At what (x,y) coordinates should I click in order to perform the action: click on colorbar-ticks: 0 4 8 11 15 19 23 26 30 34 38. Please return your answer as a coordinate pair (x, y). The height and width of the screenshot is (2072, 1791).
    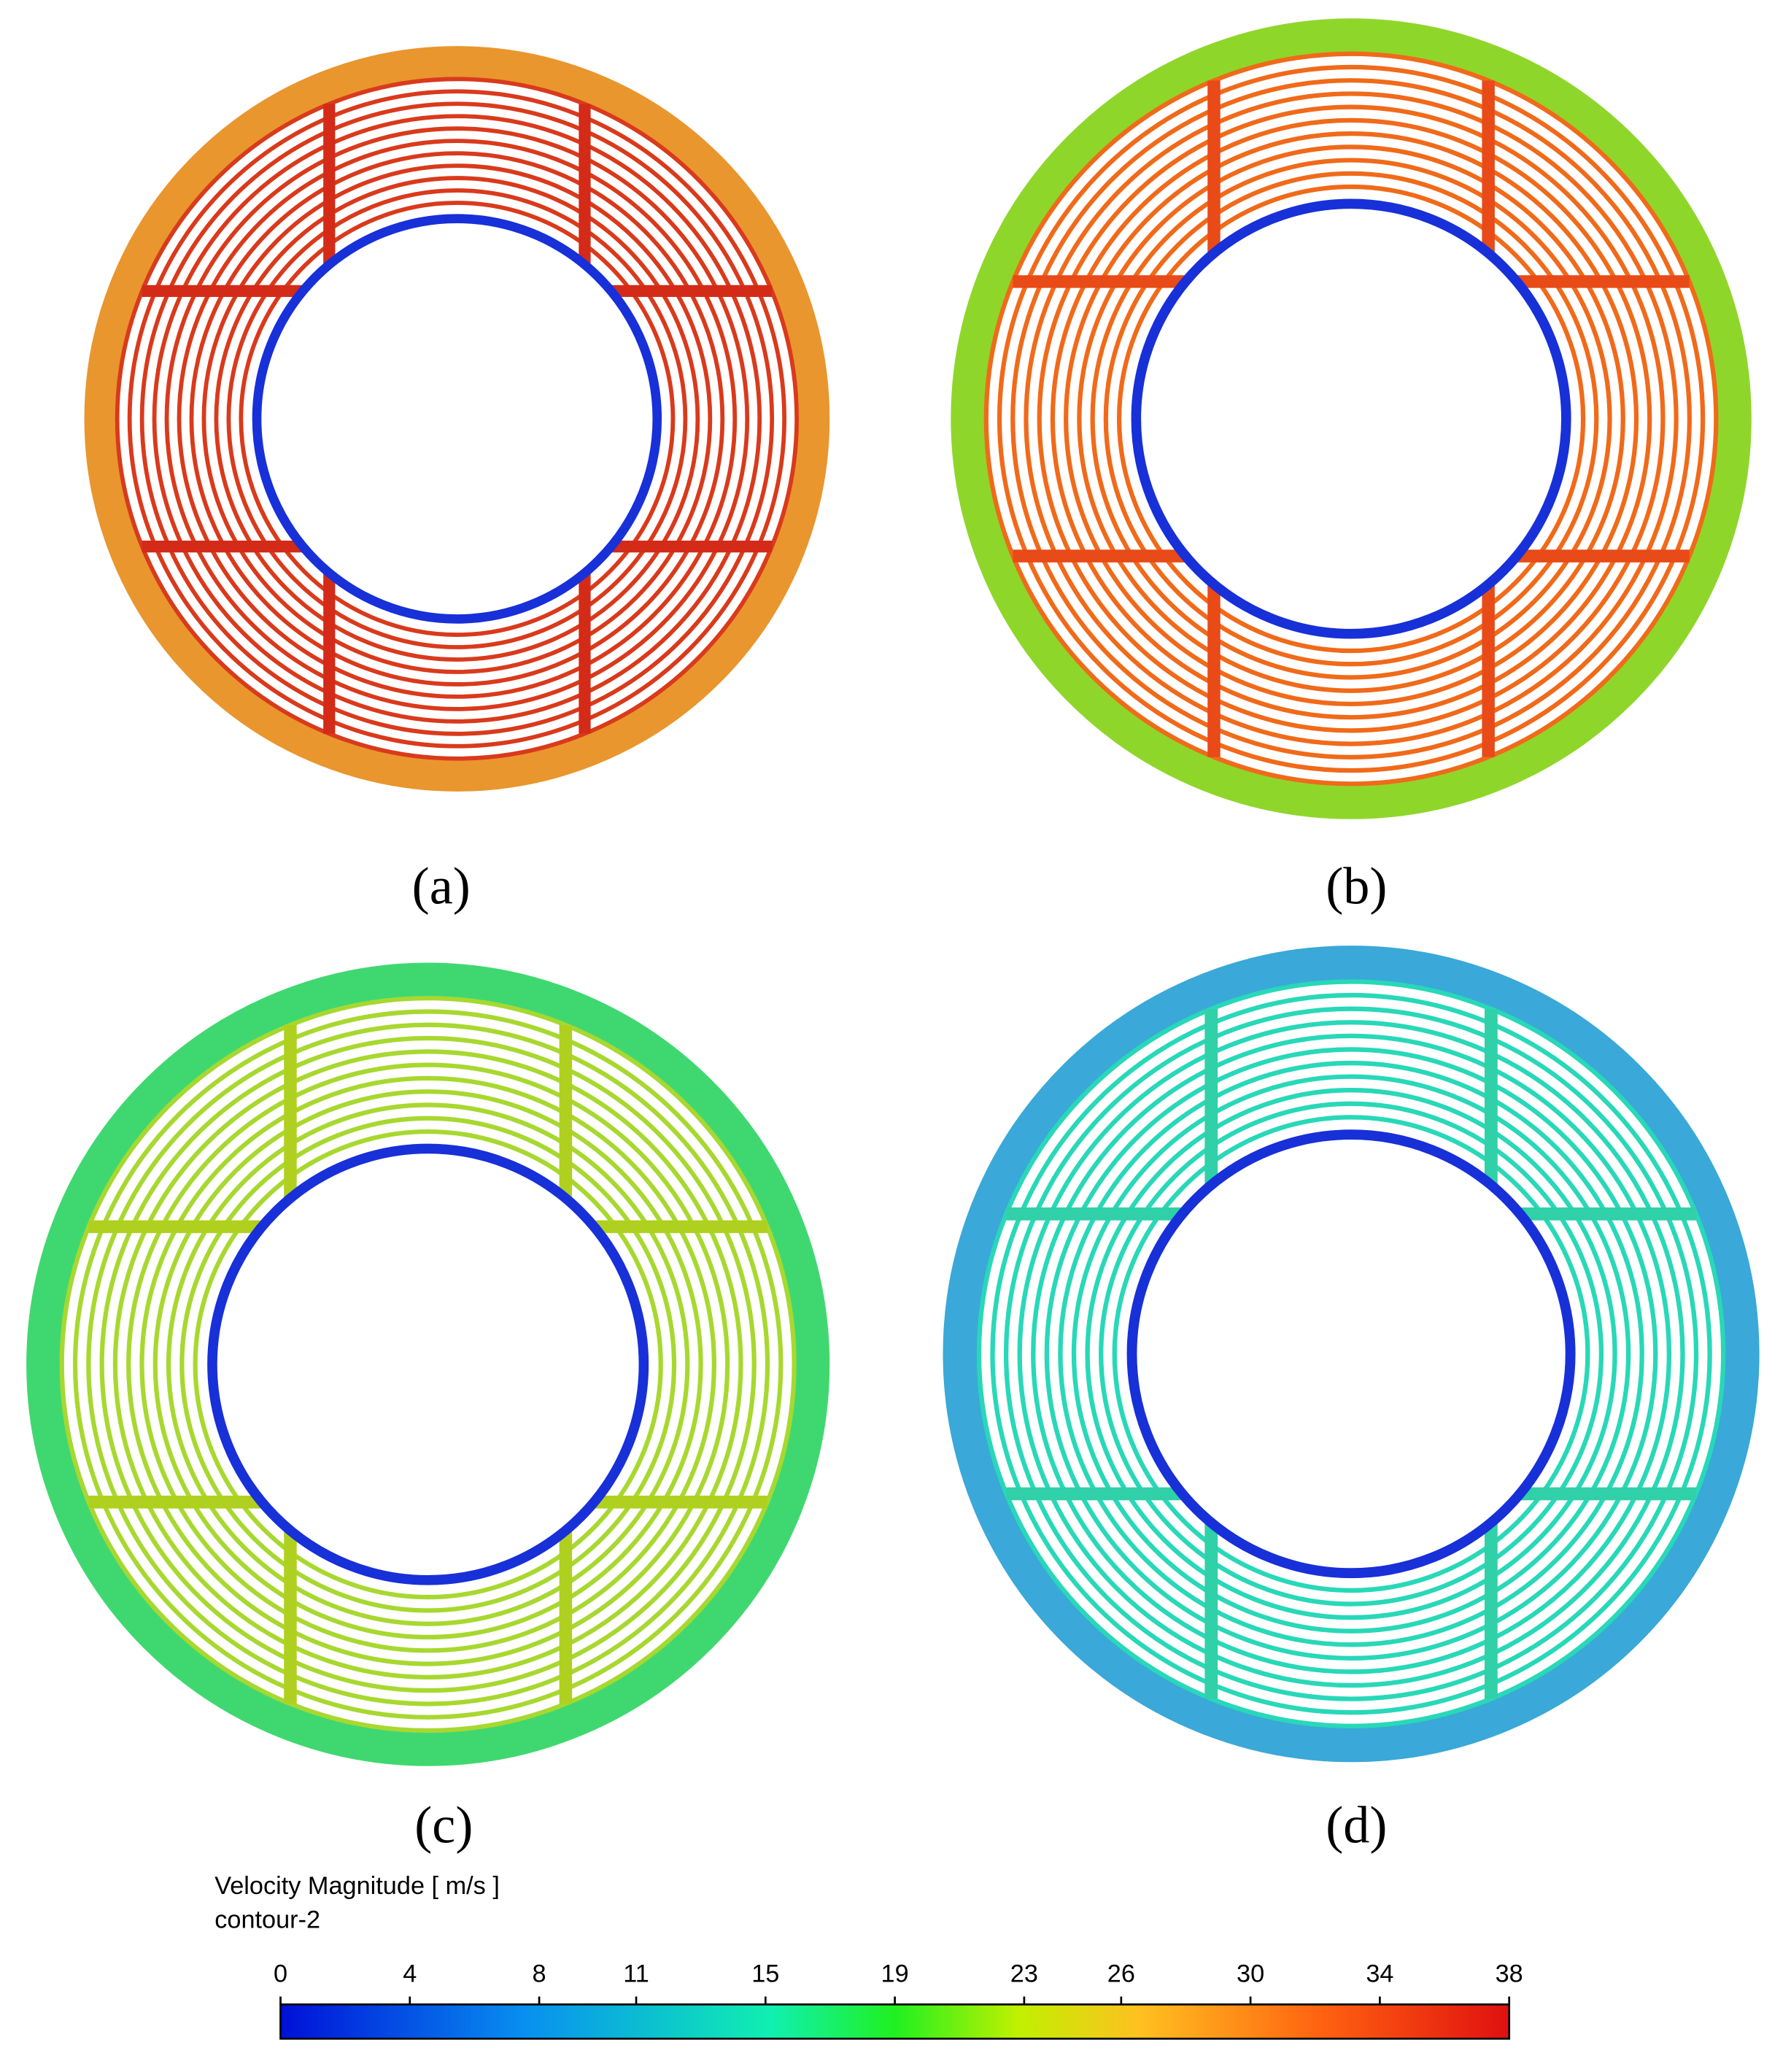
    Looking at the image, I should click on (898, 1982).